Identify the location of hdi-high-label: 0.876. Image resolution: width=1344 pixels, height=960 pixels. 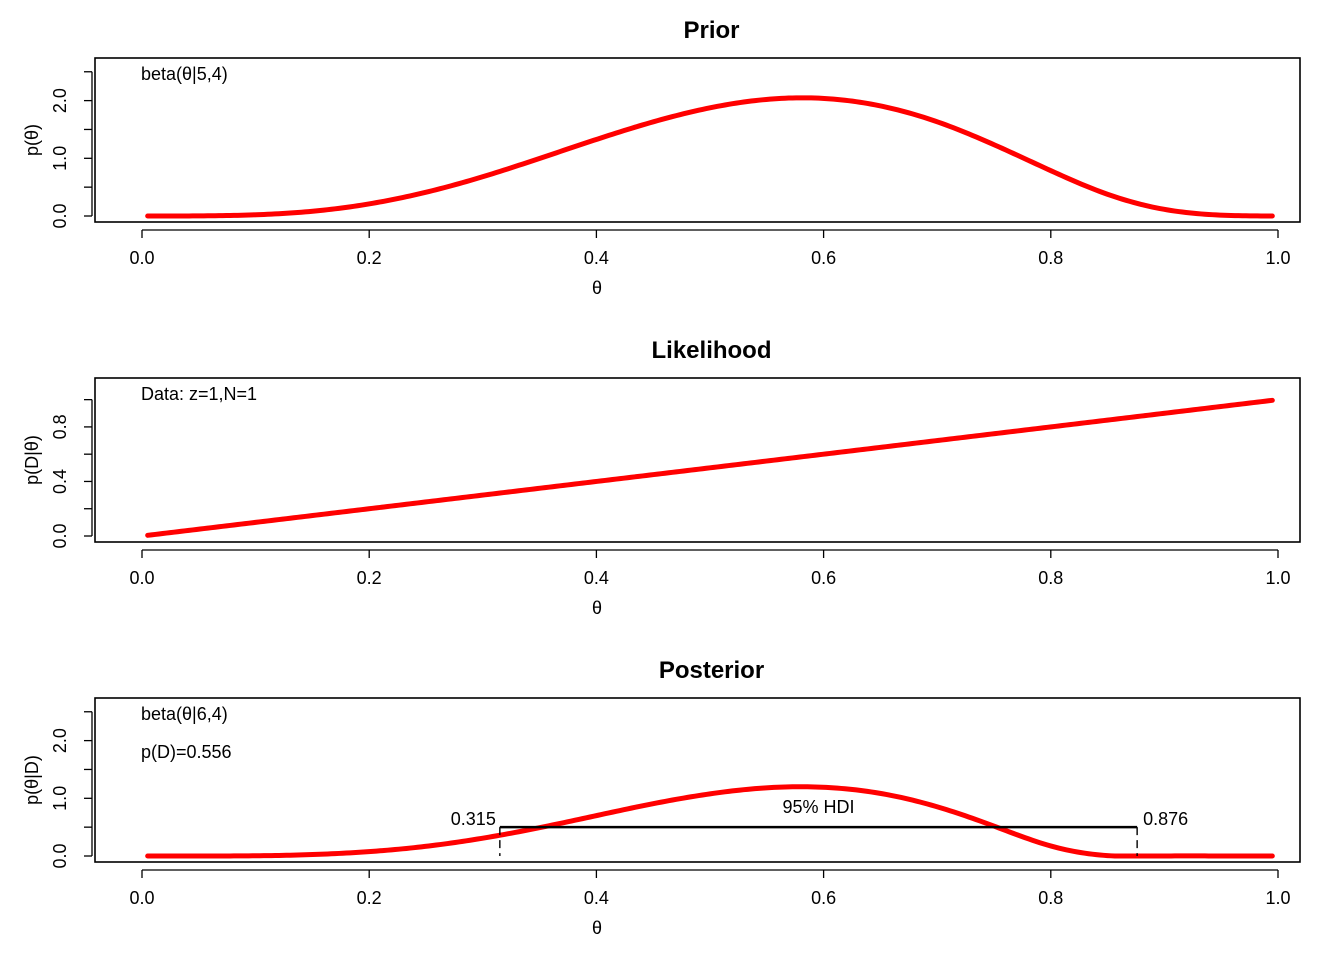
(1165, 819).